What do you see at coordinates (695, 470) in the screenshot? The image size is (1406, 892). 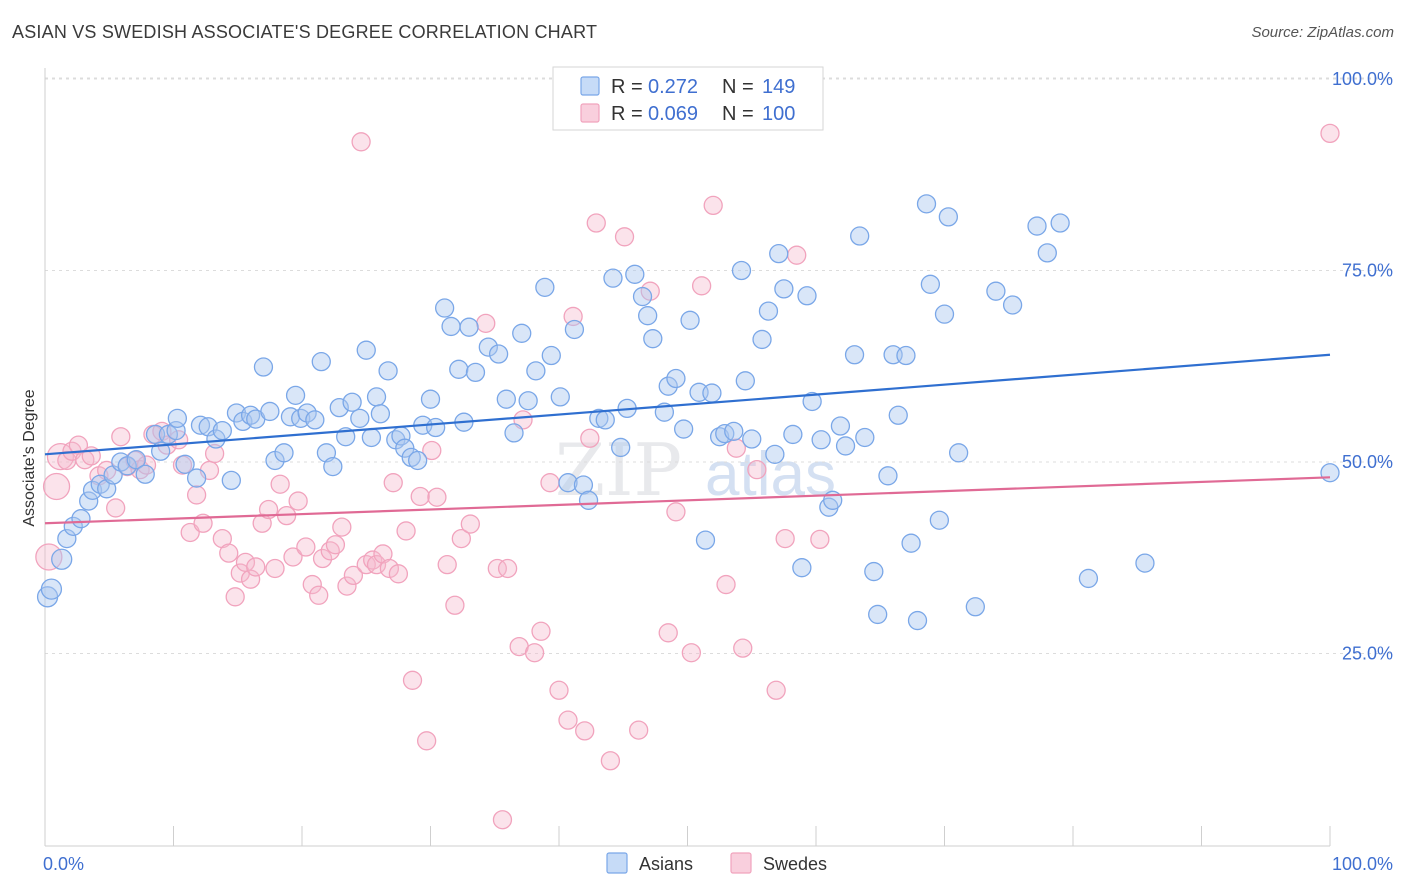 I see `watermark: ZIP atlas` at bounding box center [695, 470].